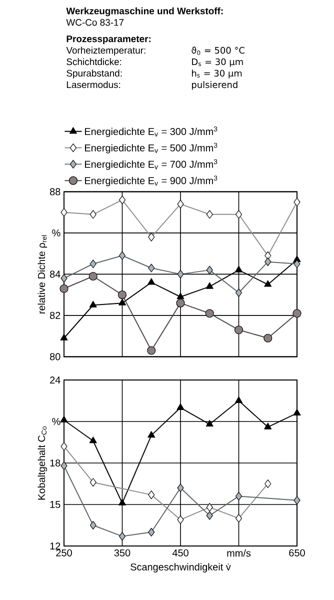 This screenshot has width=334, height=600. Describe the element at coordinates (94, 74) in the screenshot. I see `text: Spurabstand:` at that location.